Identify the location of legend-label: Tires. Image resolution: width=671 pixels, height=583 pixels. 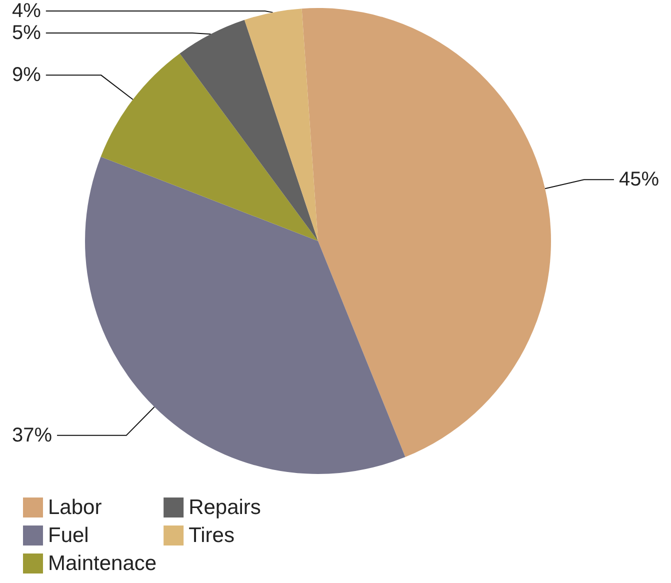
(211, 535).